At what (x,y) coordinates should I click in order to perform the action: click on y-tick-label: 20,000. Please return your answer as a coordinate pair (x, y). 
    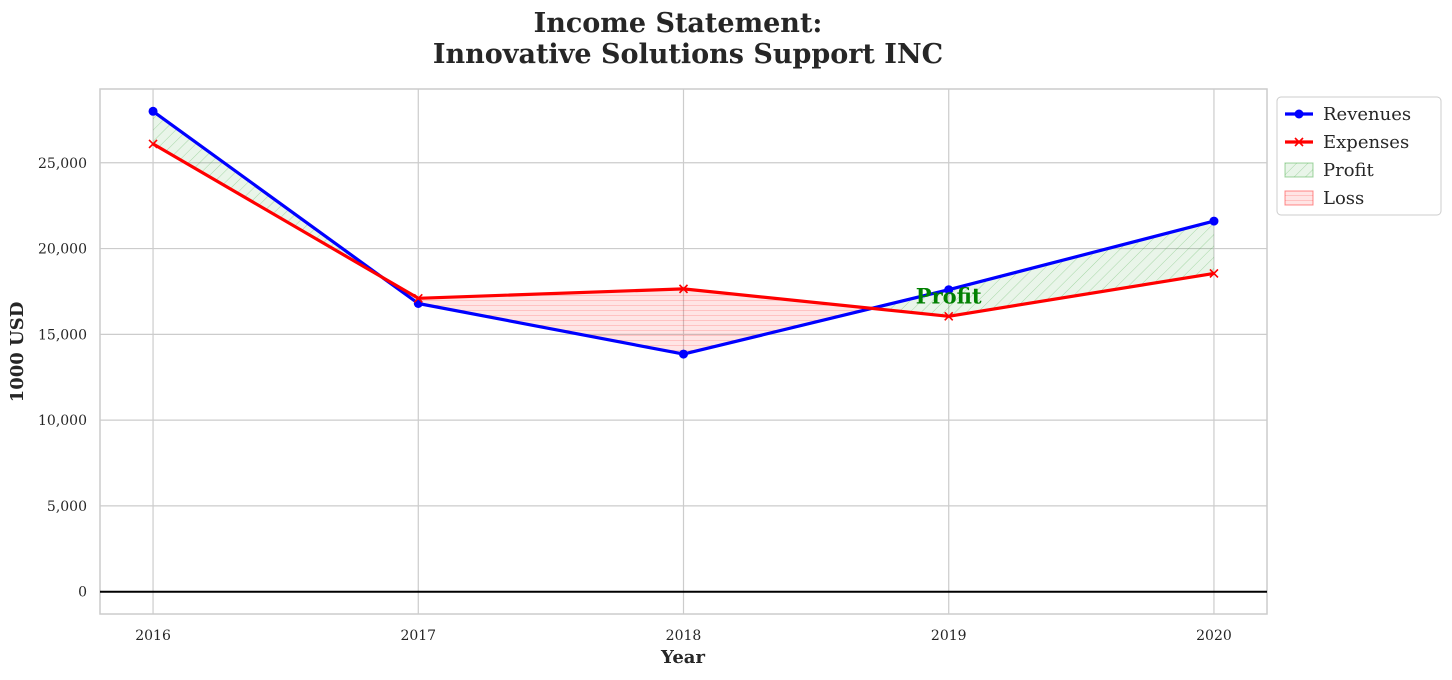
    Looking at the image, I should click on (62, 250).